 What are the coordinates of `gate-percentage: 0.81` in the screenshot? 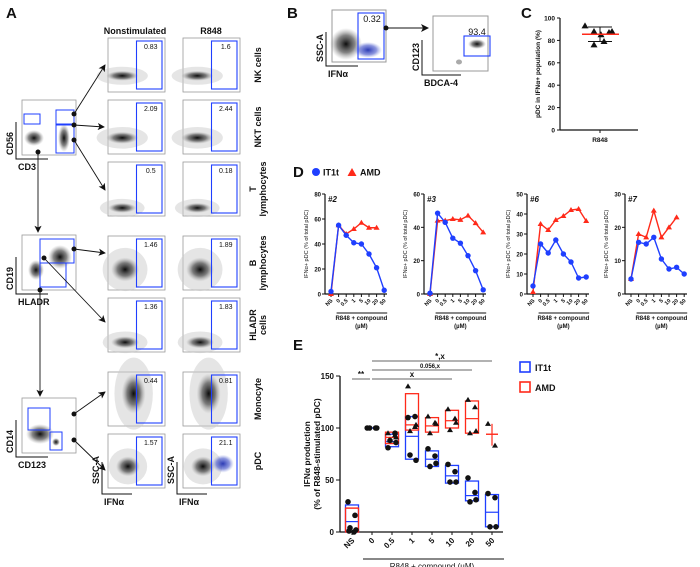 It's located at (226, 381).